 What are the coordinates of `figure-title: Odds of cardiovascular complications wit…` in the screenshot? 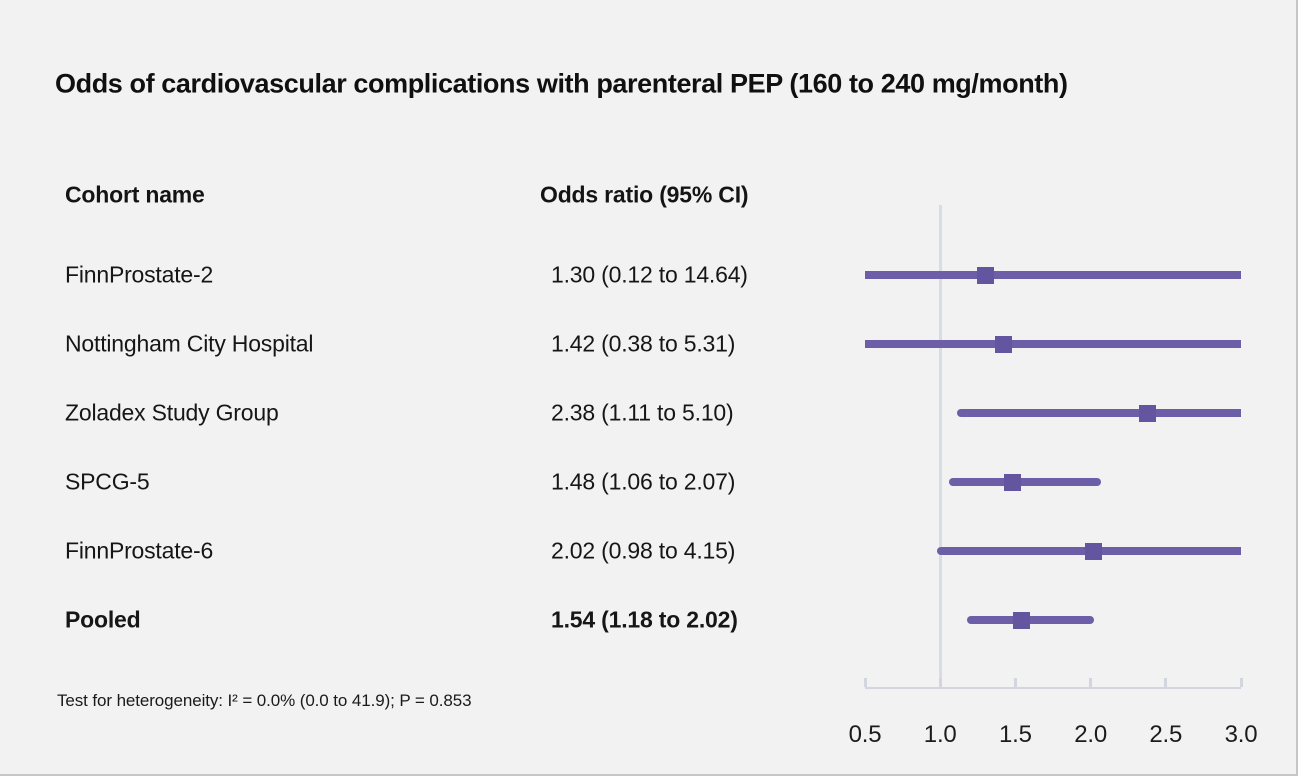 It's located at (561, 83).